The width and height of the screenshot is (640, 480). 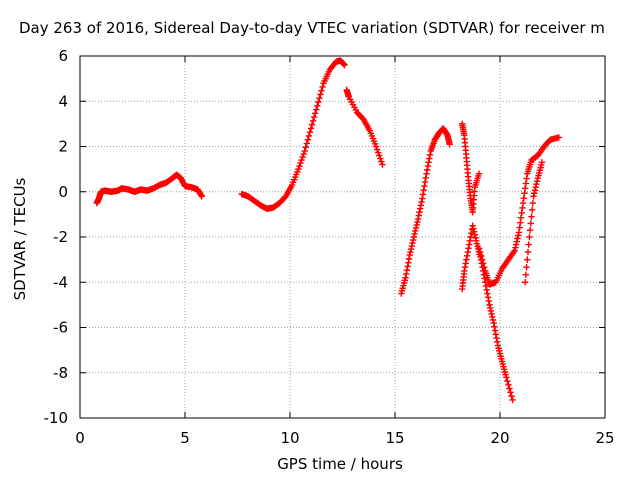 What do you see at coordinates (604, 438) in the screenshot?
I see `x-tick-label: 25` at bounding box center [604, 438].